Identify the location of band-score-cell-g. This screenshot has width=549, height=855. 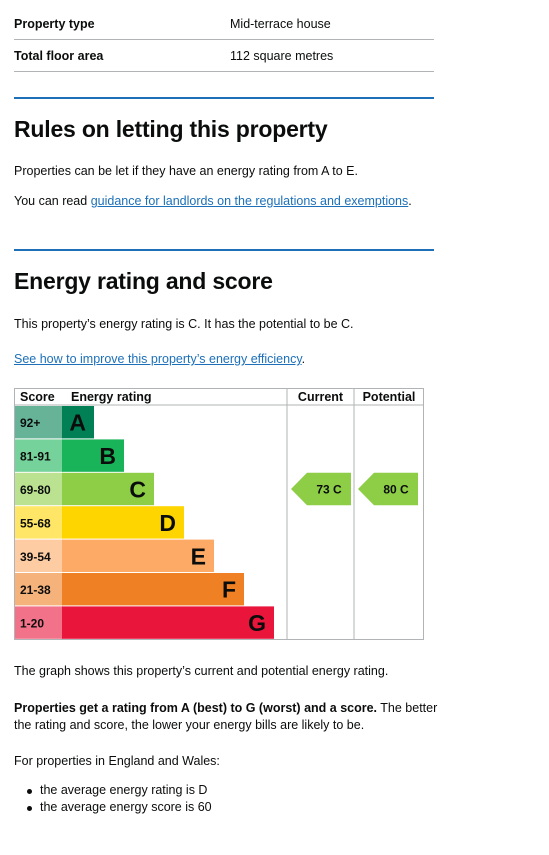
(39, 622).